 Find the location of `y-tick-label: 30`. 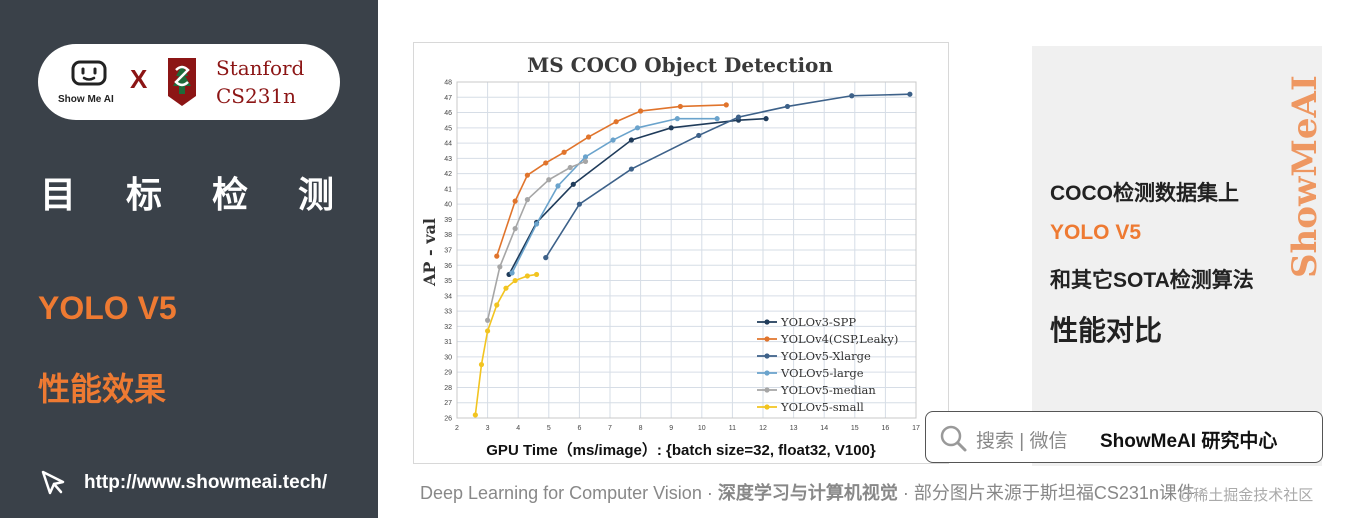

y-tick-label: 30 is located at coordinates (448, 357).